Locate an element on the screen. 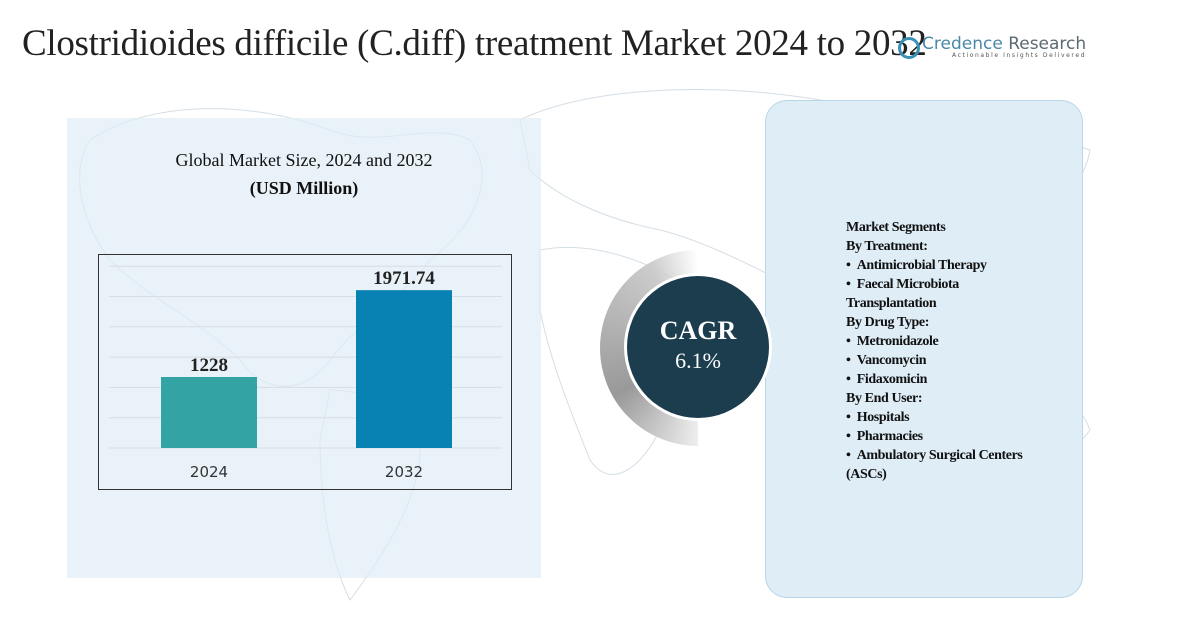  chart-title: Global Market Size, 2024 and 2032 is located at coordinates (304, 160).